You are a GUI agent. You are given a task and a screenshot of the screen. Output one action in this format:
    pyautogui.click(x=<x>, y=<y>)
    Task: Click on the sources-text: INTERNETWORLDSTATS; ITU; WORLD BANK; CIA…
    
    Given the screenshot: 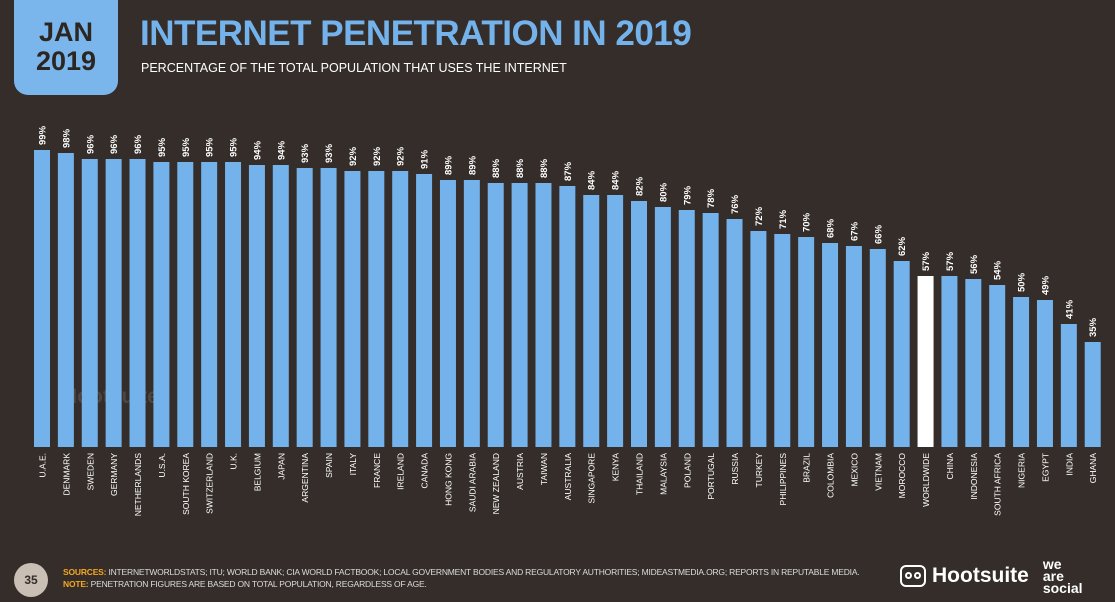 What is the action you would take?
    pyautogui.click(x=484, y=572)
    